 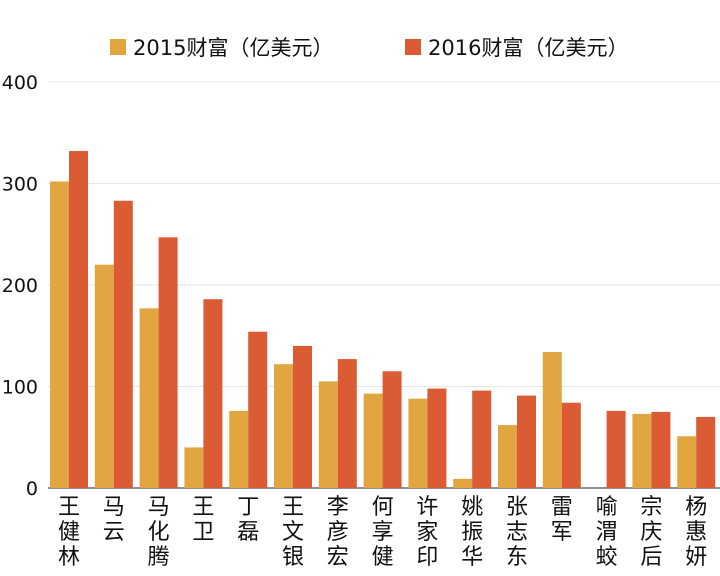 I want to click on legend-item-2016: 2016财富（亿美元）, so click(x=516, y=47).